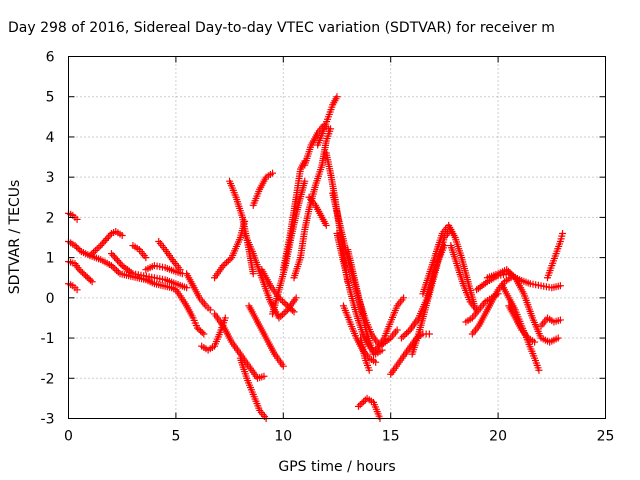  What do you see at coordinates (50, 98) in the screenshot?
I see `y-tick-label: 5` at bounding box center [50, 98].